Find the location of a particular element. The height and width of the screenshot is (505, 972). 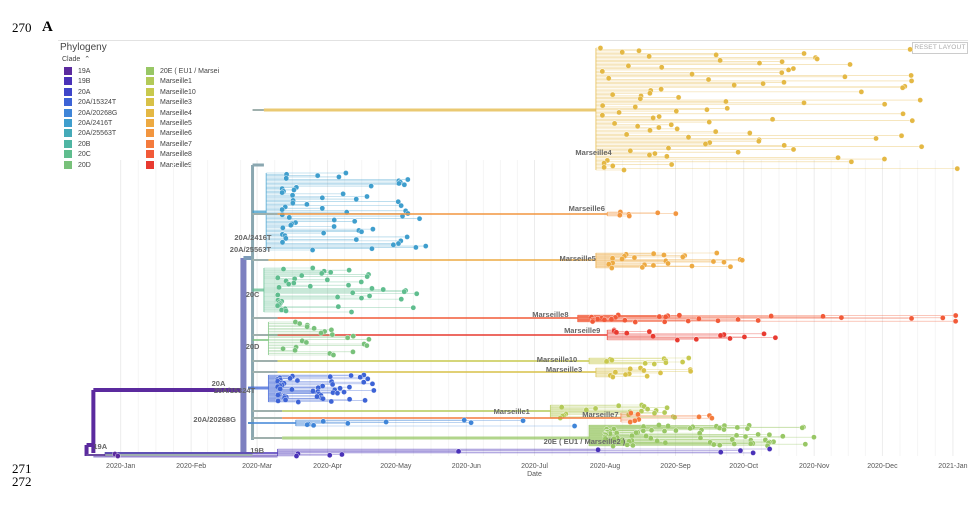

legend-item: Marseille10 is located at coordinates (171, 92).